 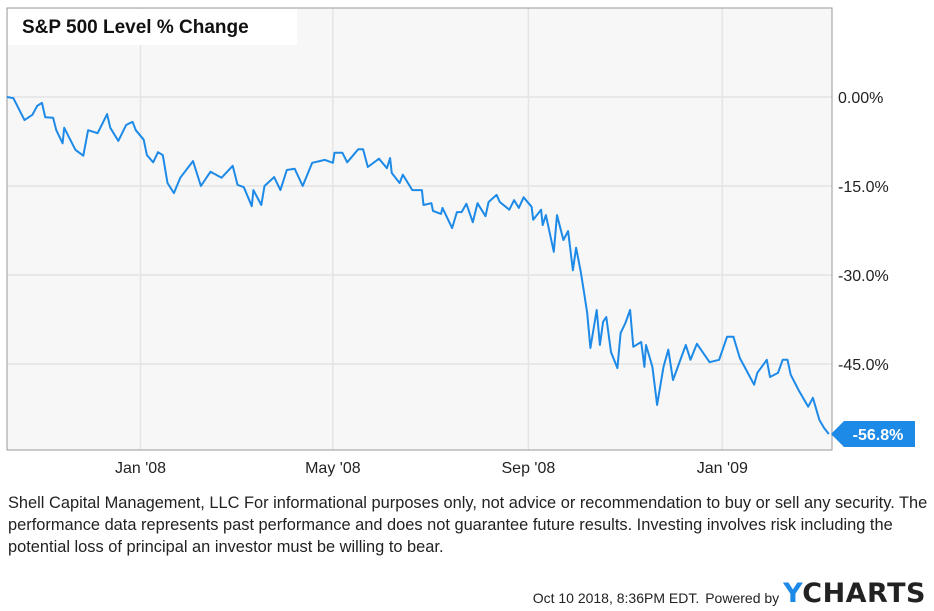 What do you see at coordinates (793, 593) in the screenshot?
I see `logo-y: Y` at bounding box center [793, 593].